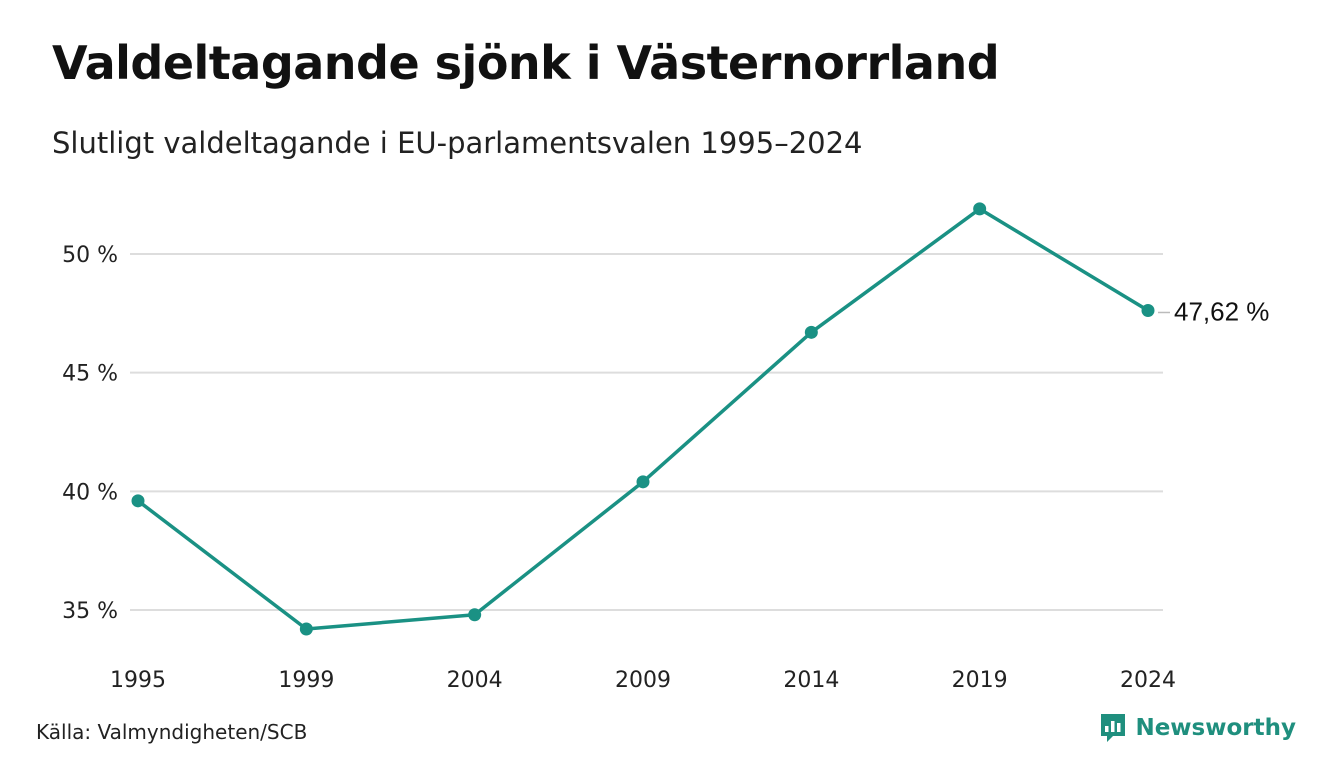  What do you see at coordinates (90, 433) in the screenshot?
I see `y-axis-tick-labels: 35 % 40 % 45 % 50 %` at bounding box center [90, 433].